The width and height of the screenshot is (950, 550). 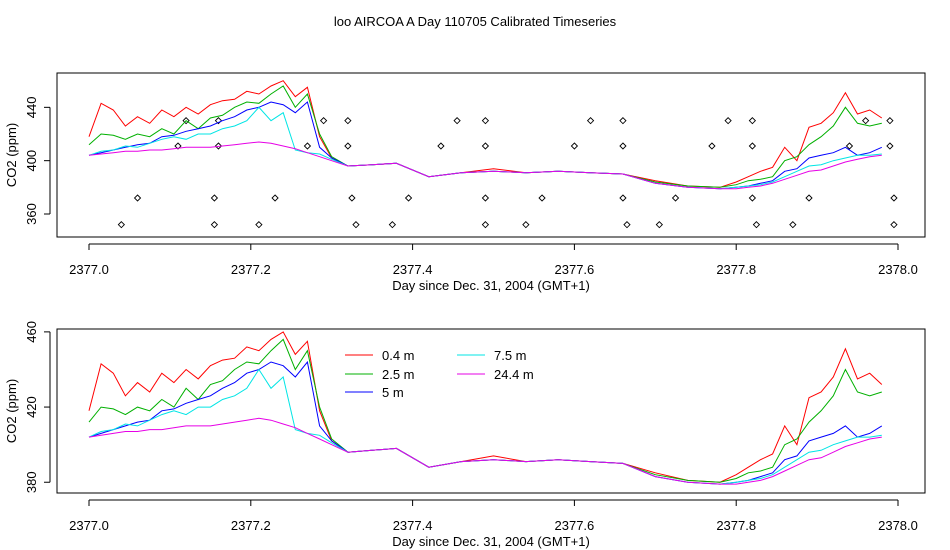 What do you see at coordinates (31, 107) in the screenshot?
I see `y-tick-label: 440` at bounding box center [31, 107].